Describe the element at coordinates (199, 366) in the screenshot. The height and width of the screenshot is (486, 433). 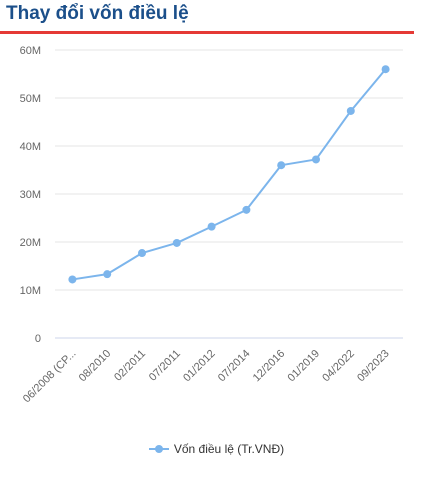
I see `x-tick-label: 01/2012` at that location.